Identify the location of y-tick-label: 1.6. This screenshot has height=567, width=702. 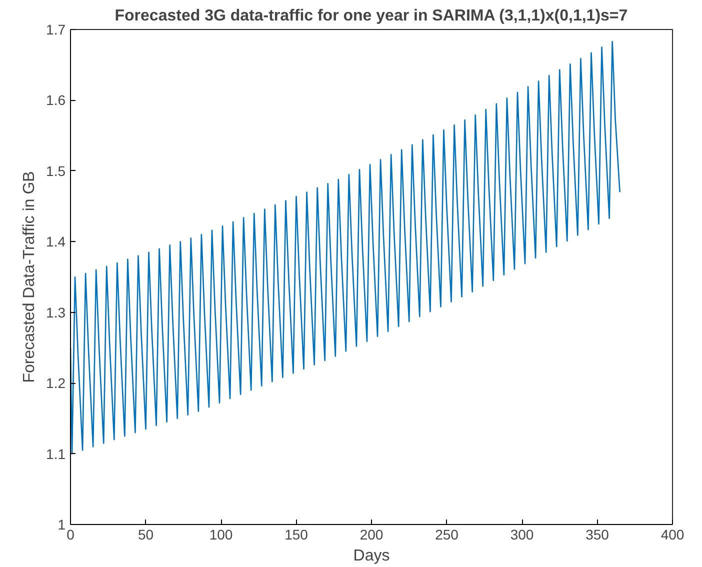
(56, 100).